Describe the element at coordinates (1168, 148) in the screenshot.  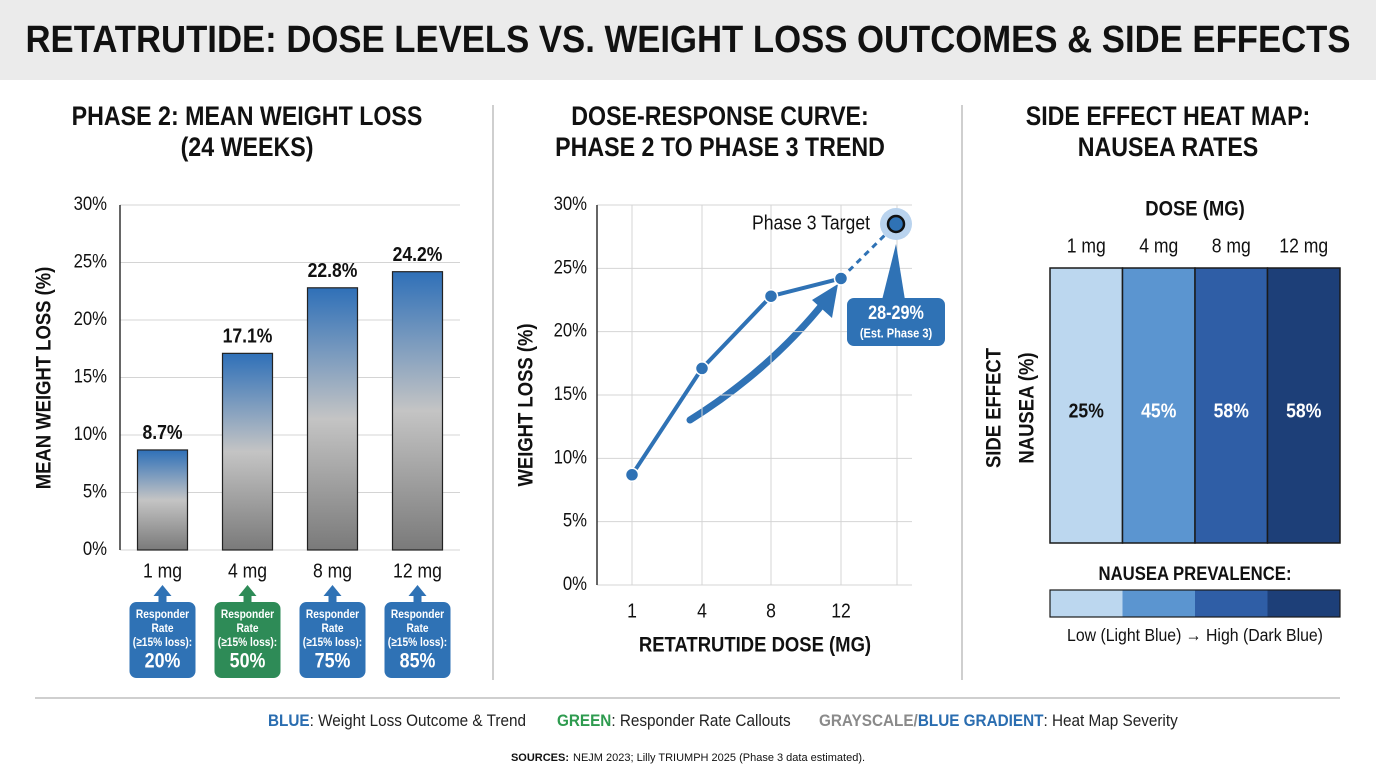
I see `chart-title: NAUSEA RATES` at that location.